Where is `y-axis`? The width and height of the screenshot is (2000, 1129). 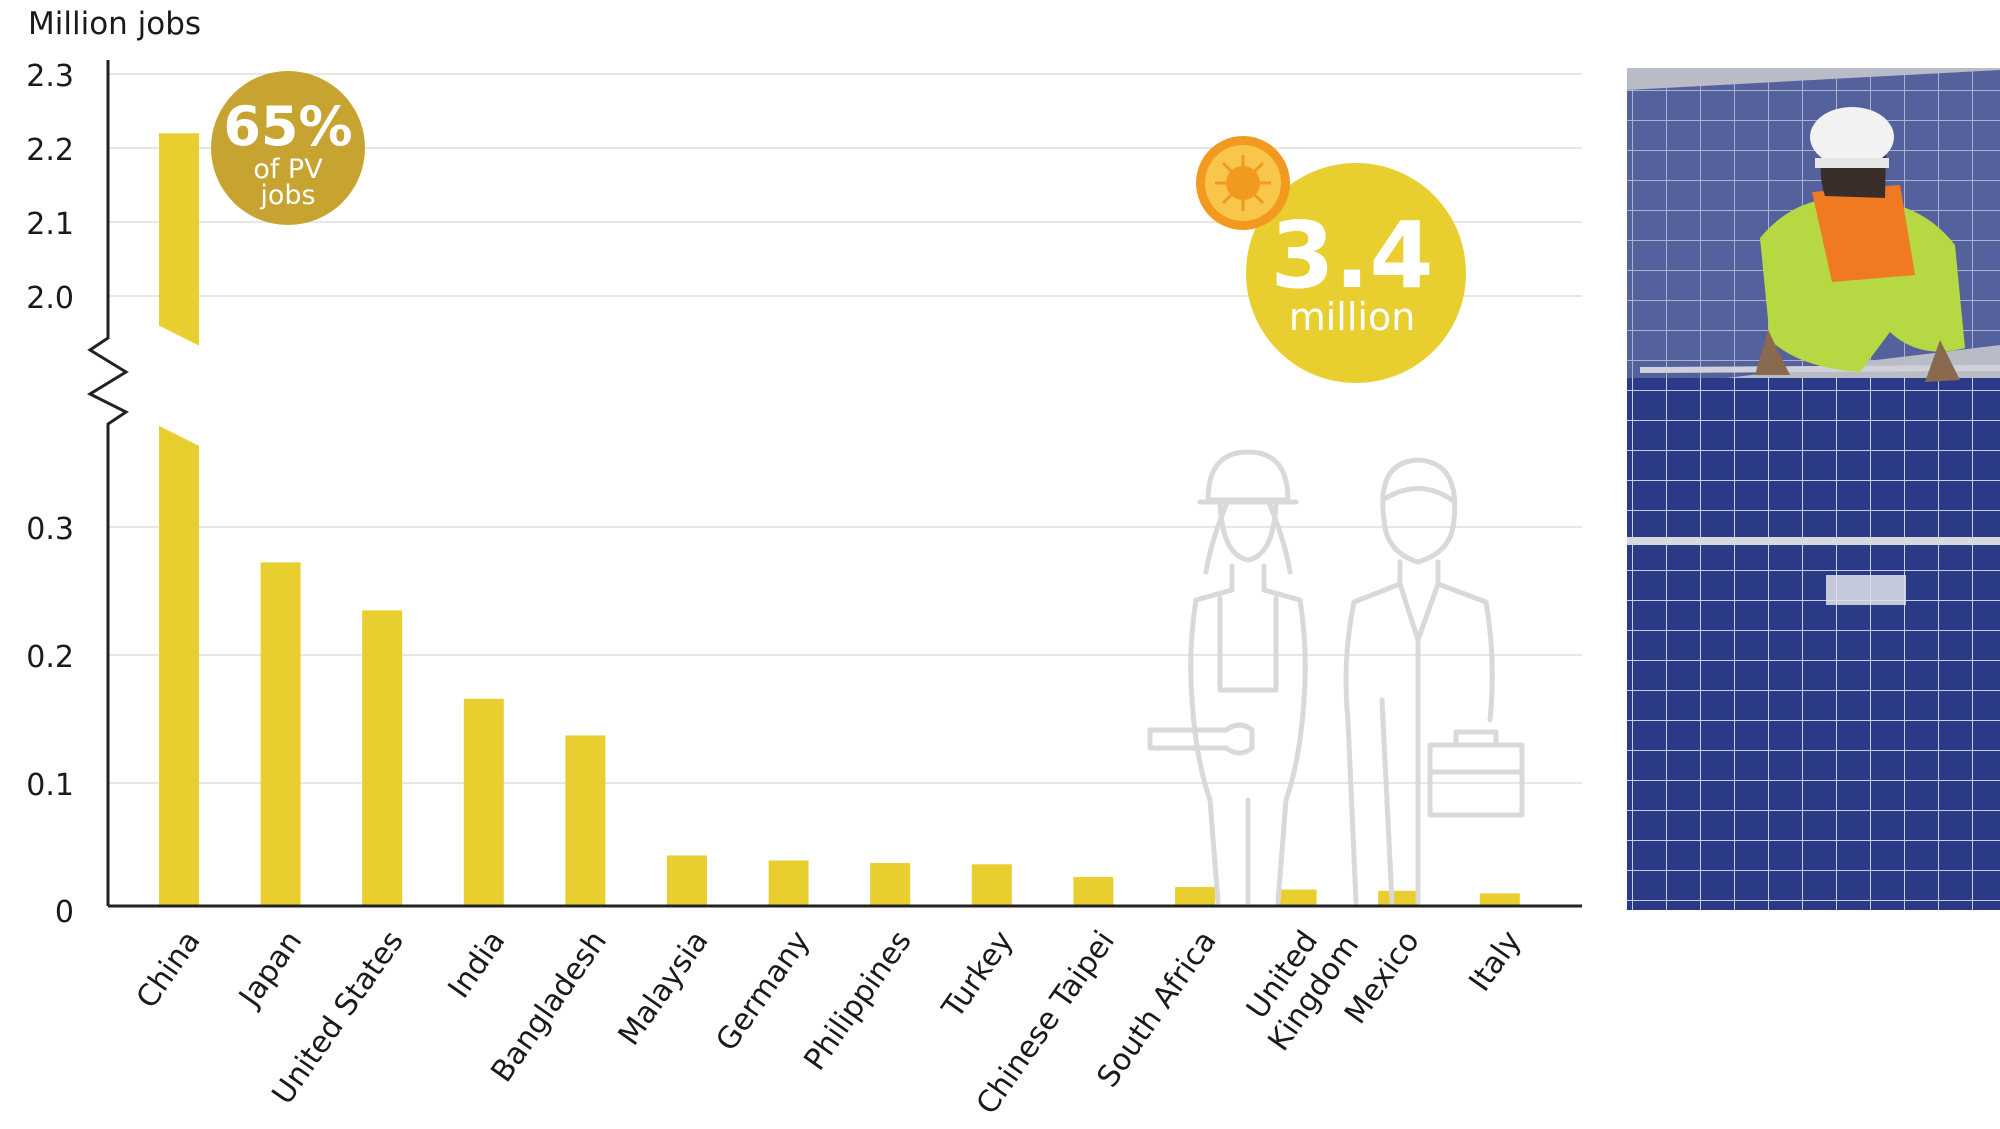 y-axis is located at coordinates (107, 483).